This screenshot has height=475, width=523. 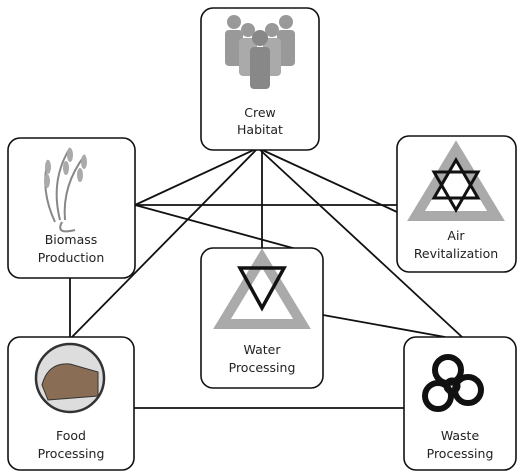 I want to click on node-air: Air Revitalization, so click(x=456, y=204).